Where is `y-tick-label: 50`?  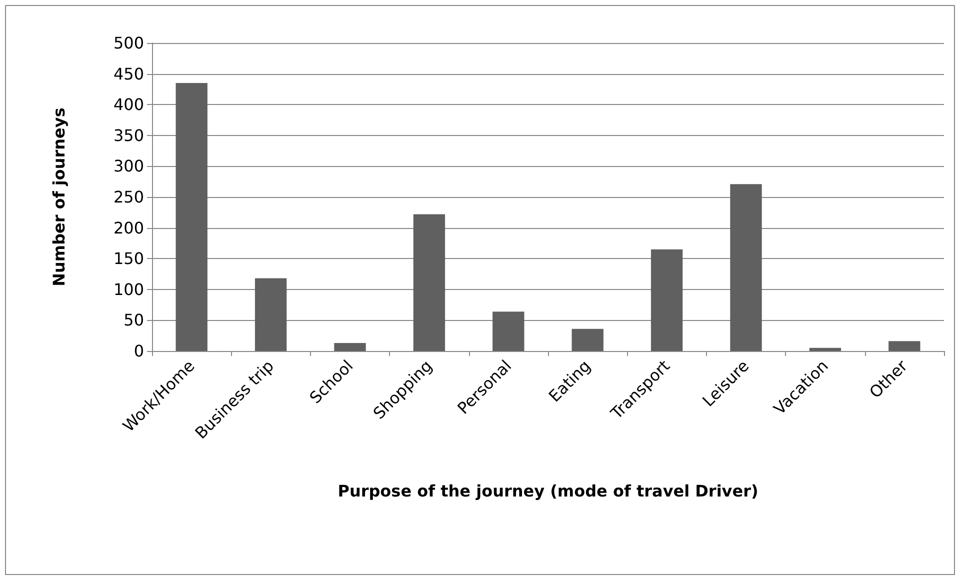 y-tick-label: 50 is located at coordinates (134, 320).